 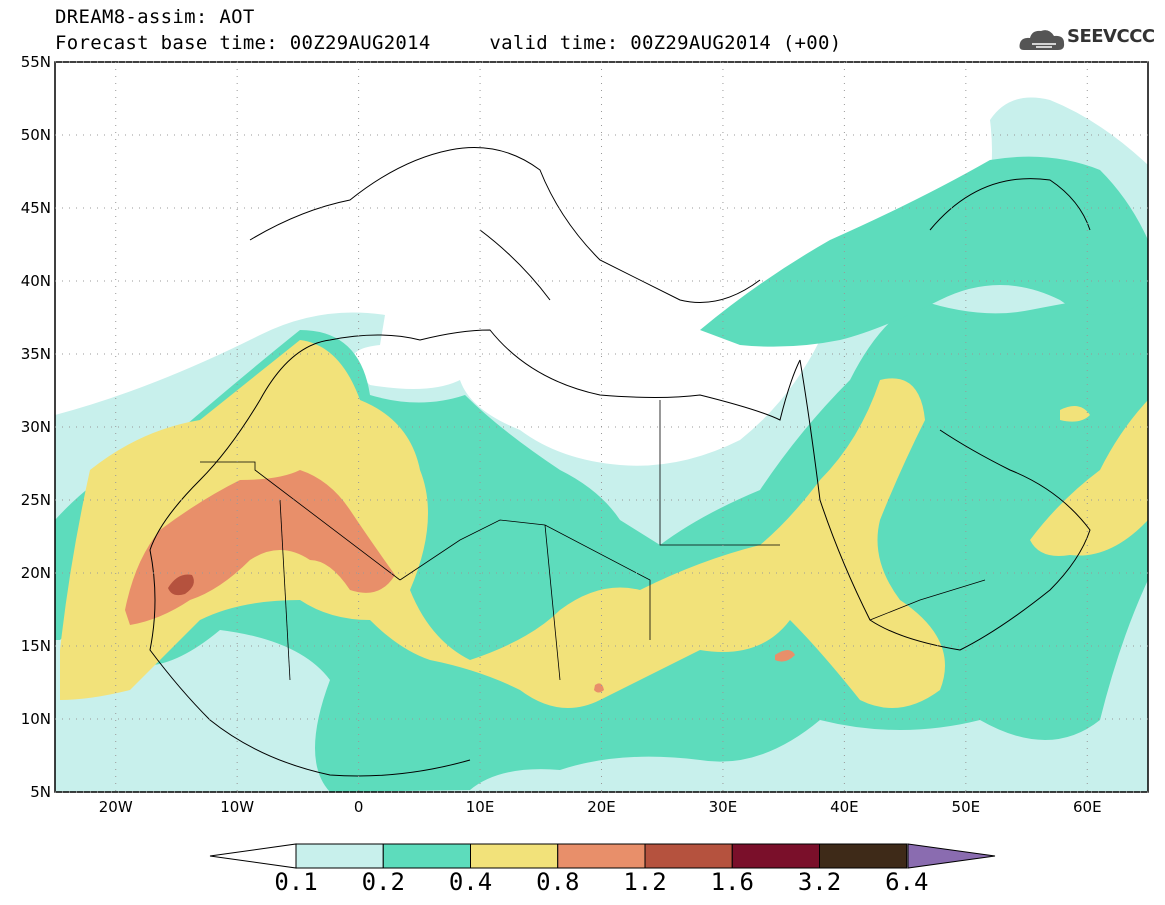 I want to click on colorbar-label: 0.2, so click(x=383, y=882).